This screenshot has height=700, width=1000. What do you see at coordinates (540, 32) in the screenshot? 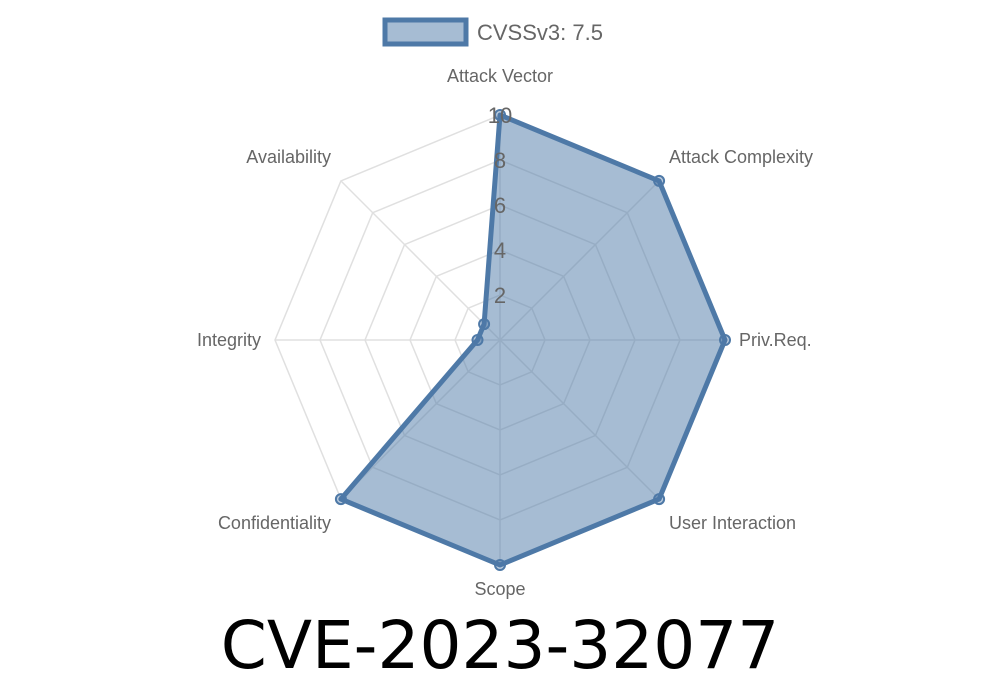
I see `legend-label: CVSSv3: 7.5` at bounding box center [540, 32].